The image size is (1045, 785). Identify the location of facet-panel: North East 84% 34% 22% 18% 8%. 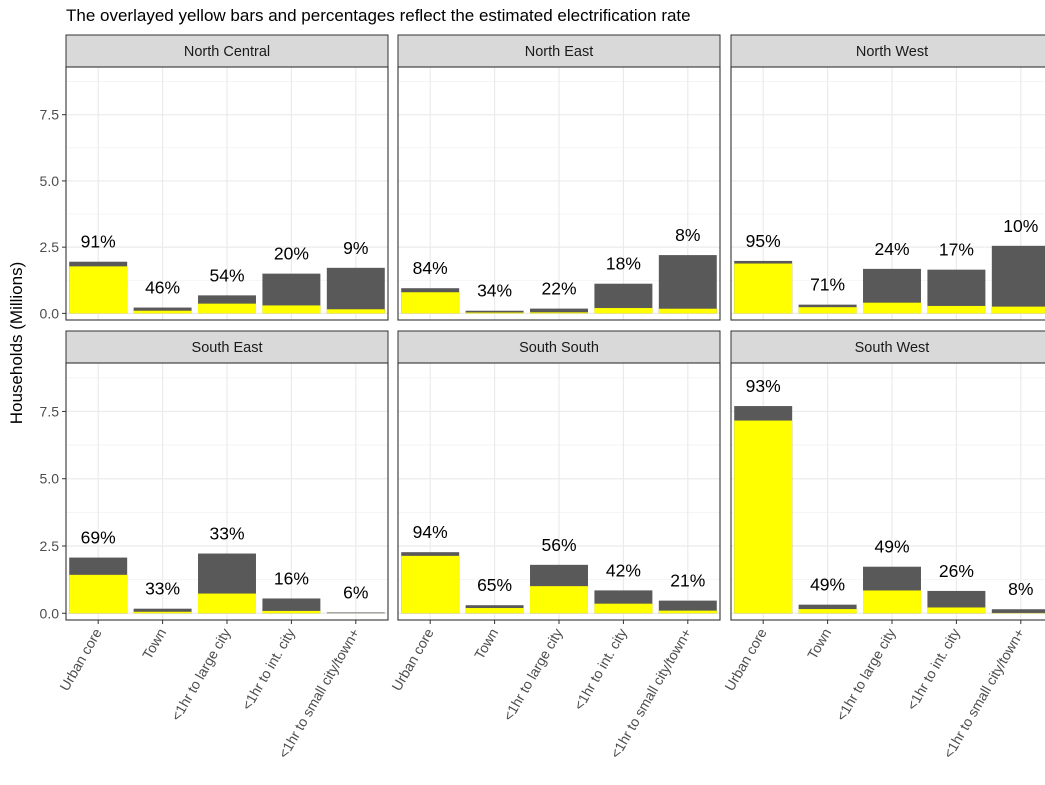
(559, 177).